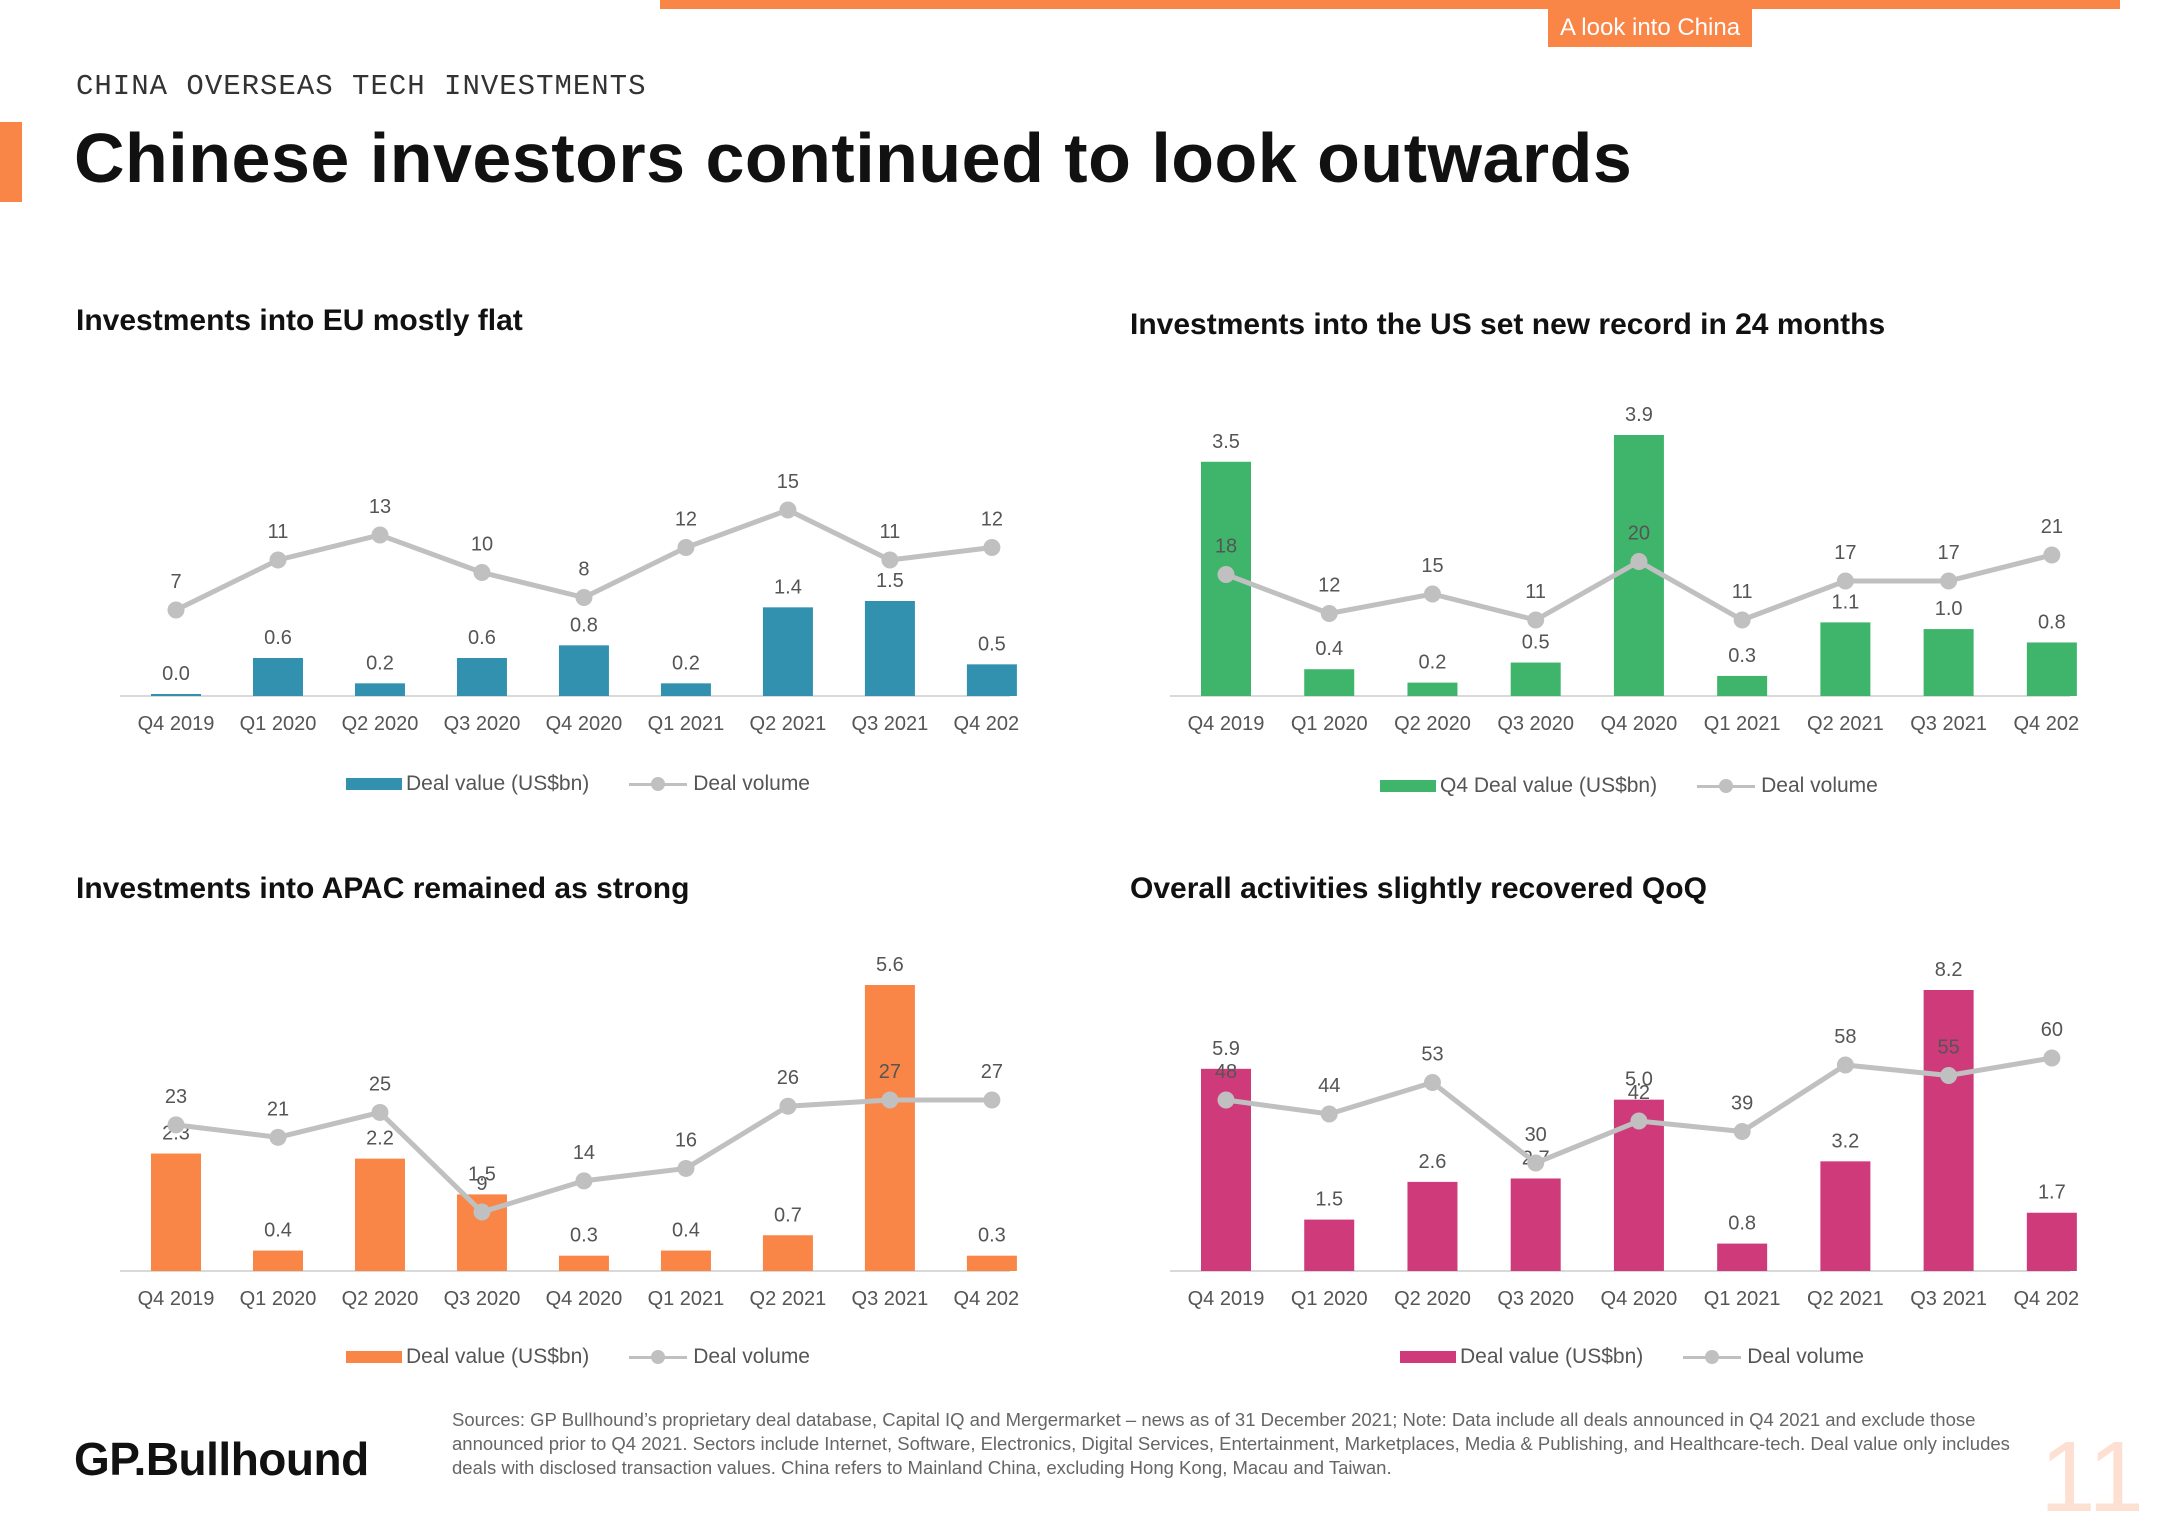  I want to click on volume-value-label: 9, so click(481, 1184).